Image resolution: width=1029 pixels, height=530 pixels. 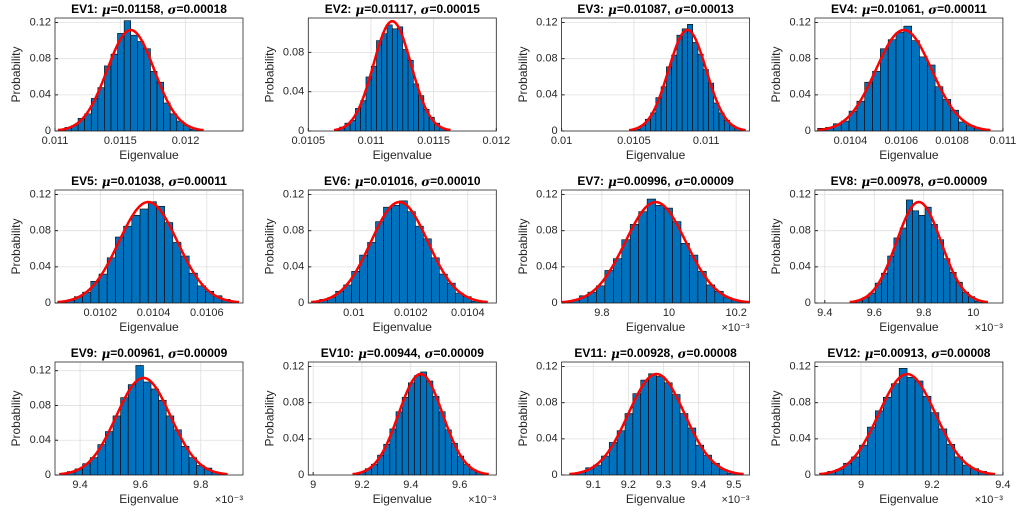 I want to click on param-value: 0.00928, so click(x=649, y=353).